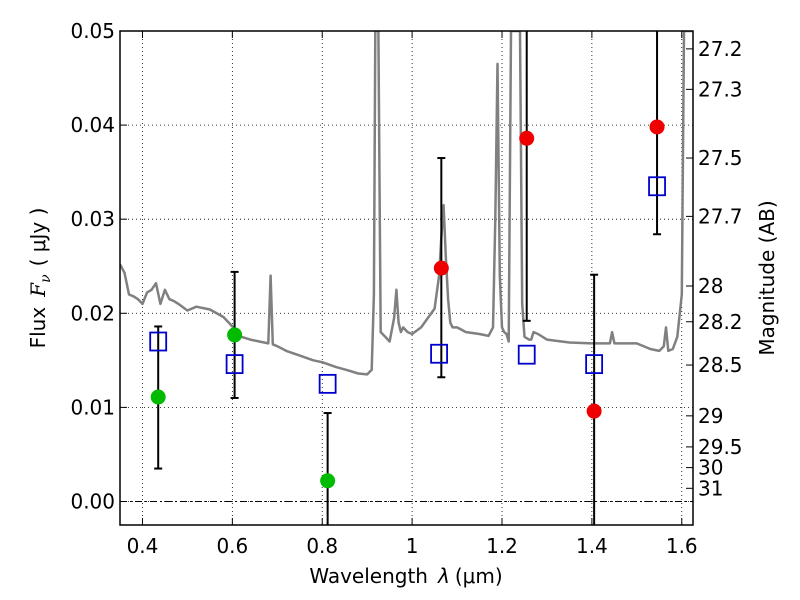 The width and height of the screenshot is (800, 600). What do you see at coordinates (92, 31) in the screenshot?
I see `y-tick-label: 0.05` at bounding box center [92, 31].